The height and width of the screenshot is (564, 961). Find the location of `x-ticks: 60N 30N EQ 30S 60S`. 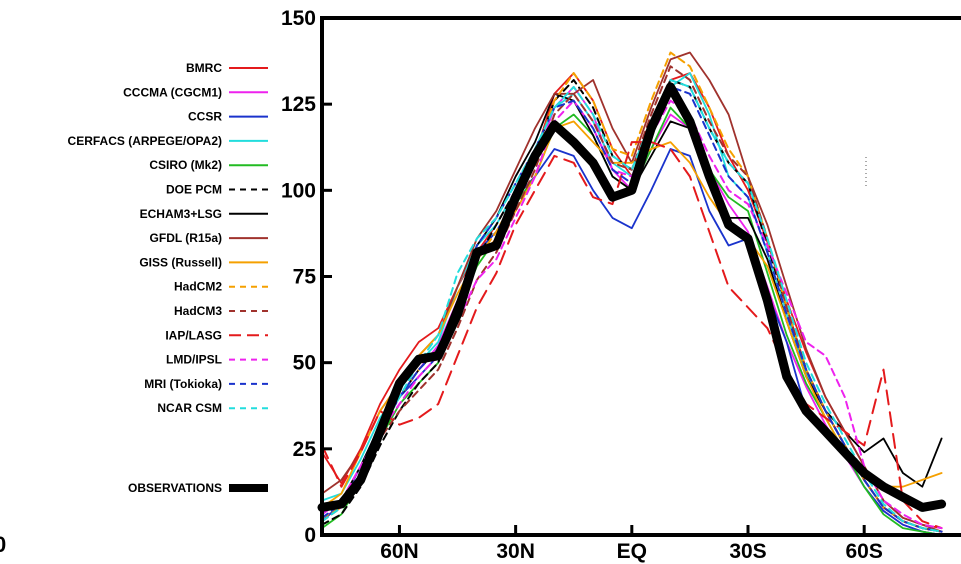

x-ticks: 60N 30N EQ 30S 60S is located at coordinates (631, 544).